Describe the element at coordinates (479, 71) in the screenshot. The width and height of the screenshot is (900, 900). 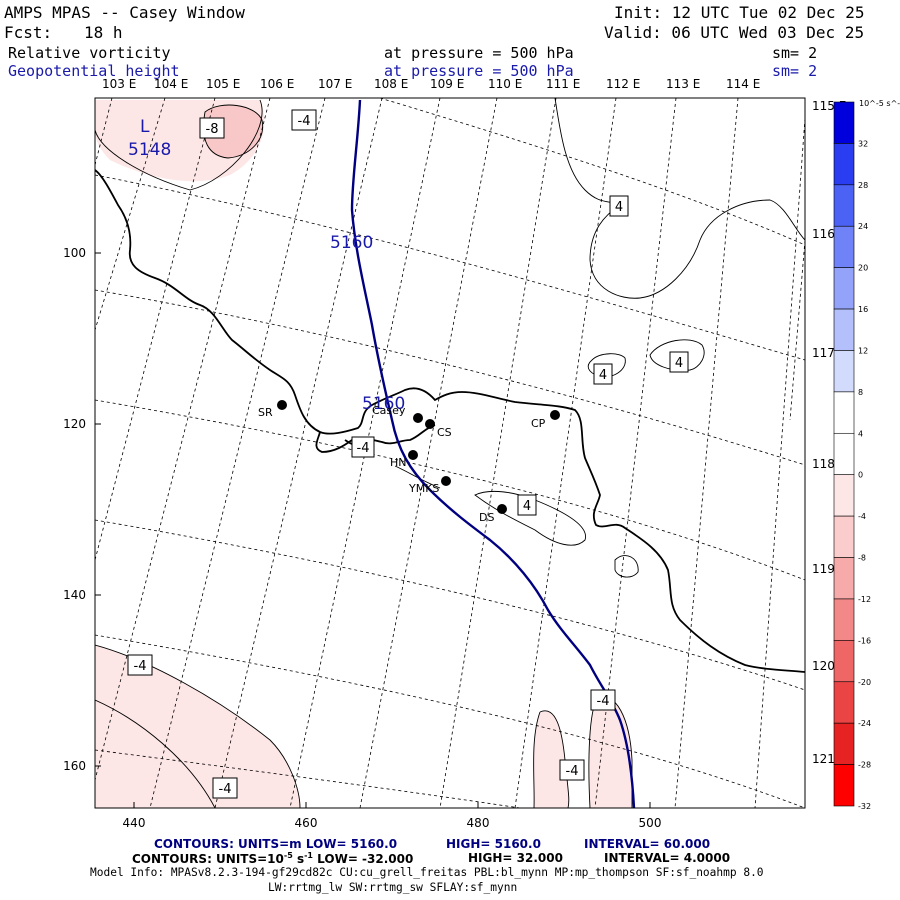
I see `field2-level: at pressure = 500 hPa` at that location.